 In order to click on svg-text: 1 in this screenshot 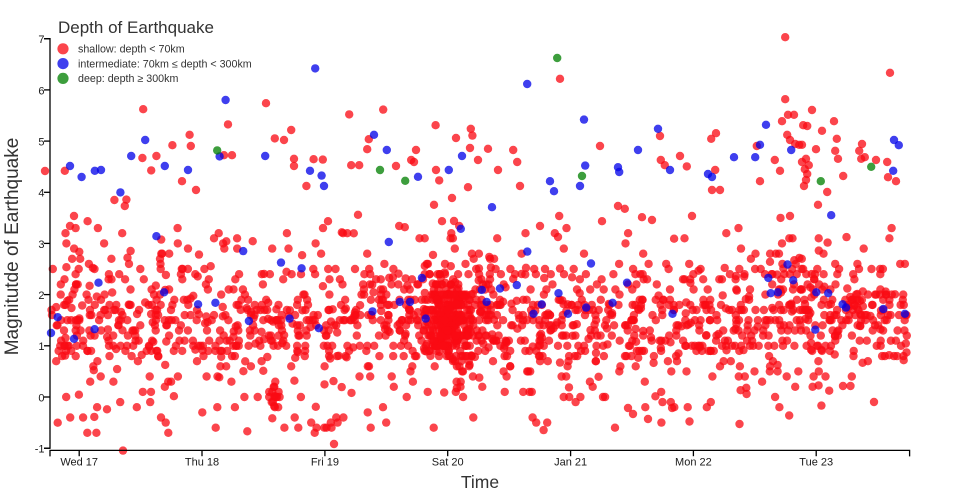, I will do `click(41, 347)`.